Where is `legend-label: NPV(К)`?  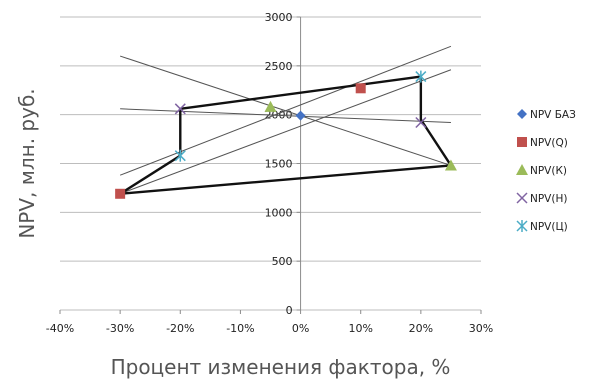 legend-label: NPV(К) is located at coordinates (548, 171).